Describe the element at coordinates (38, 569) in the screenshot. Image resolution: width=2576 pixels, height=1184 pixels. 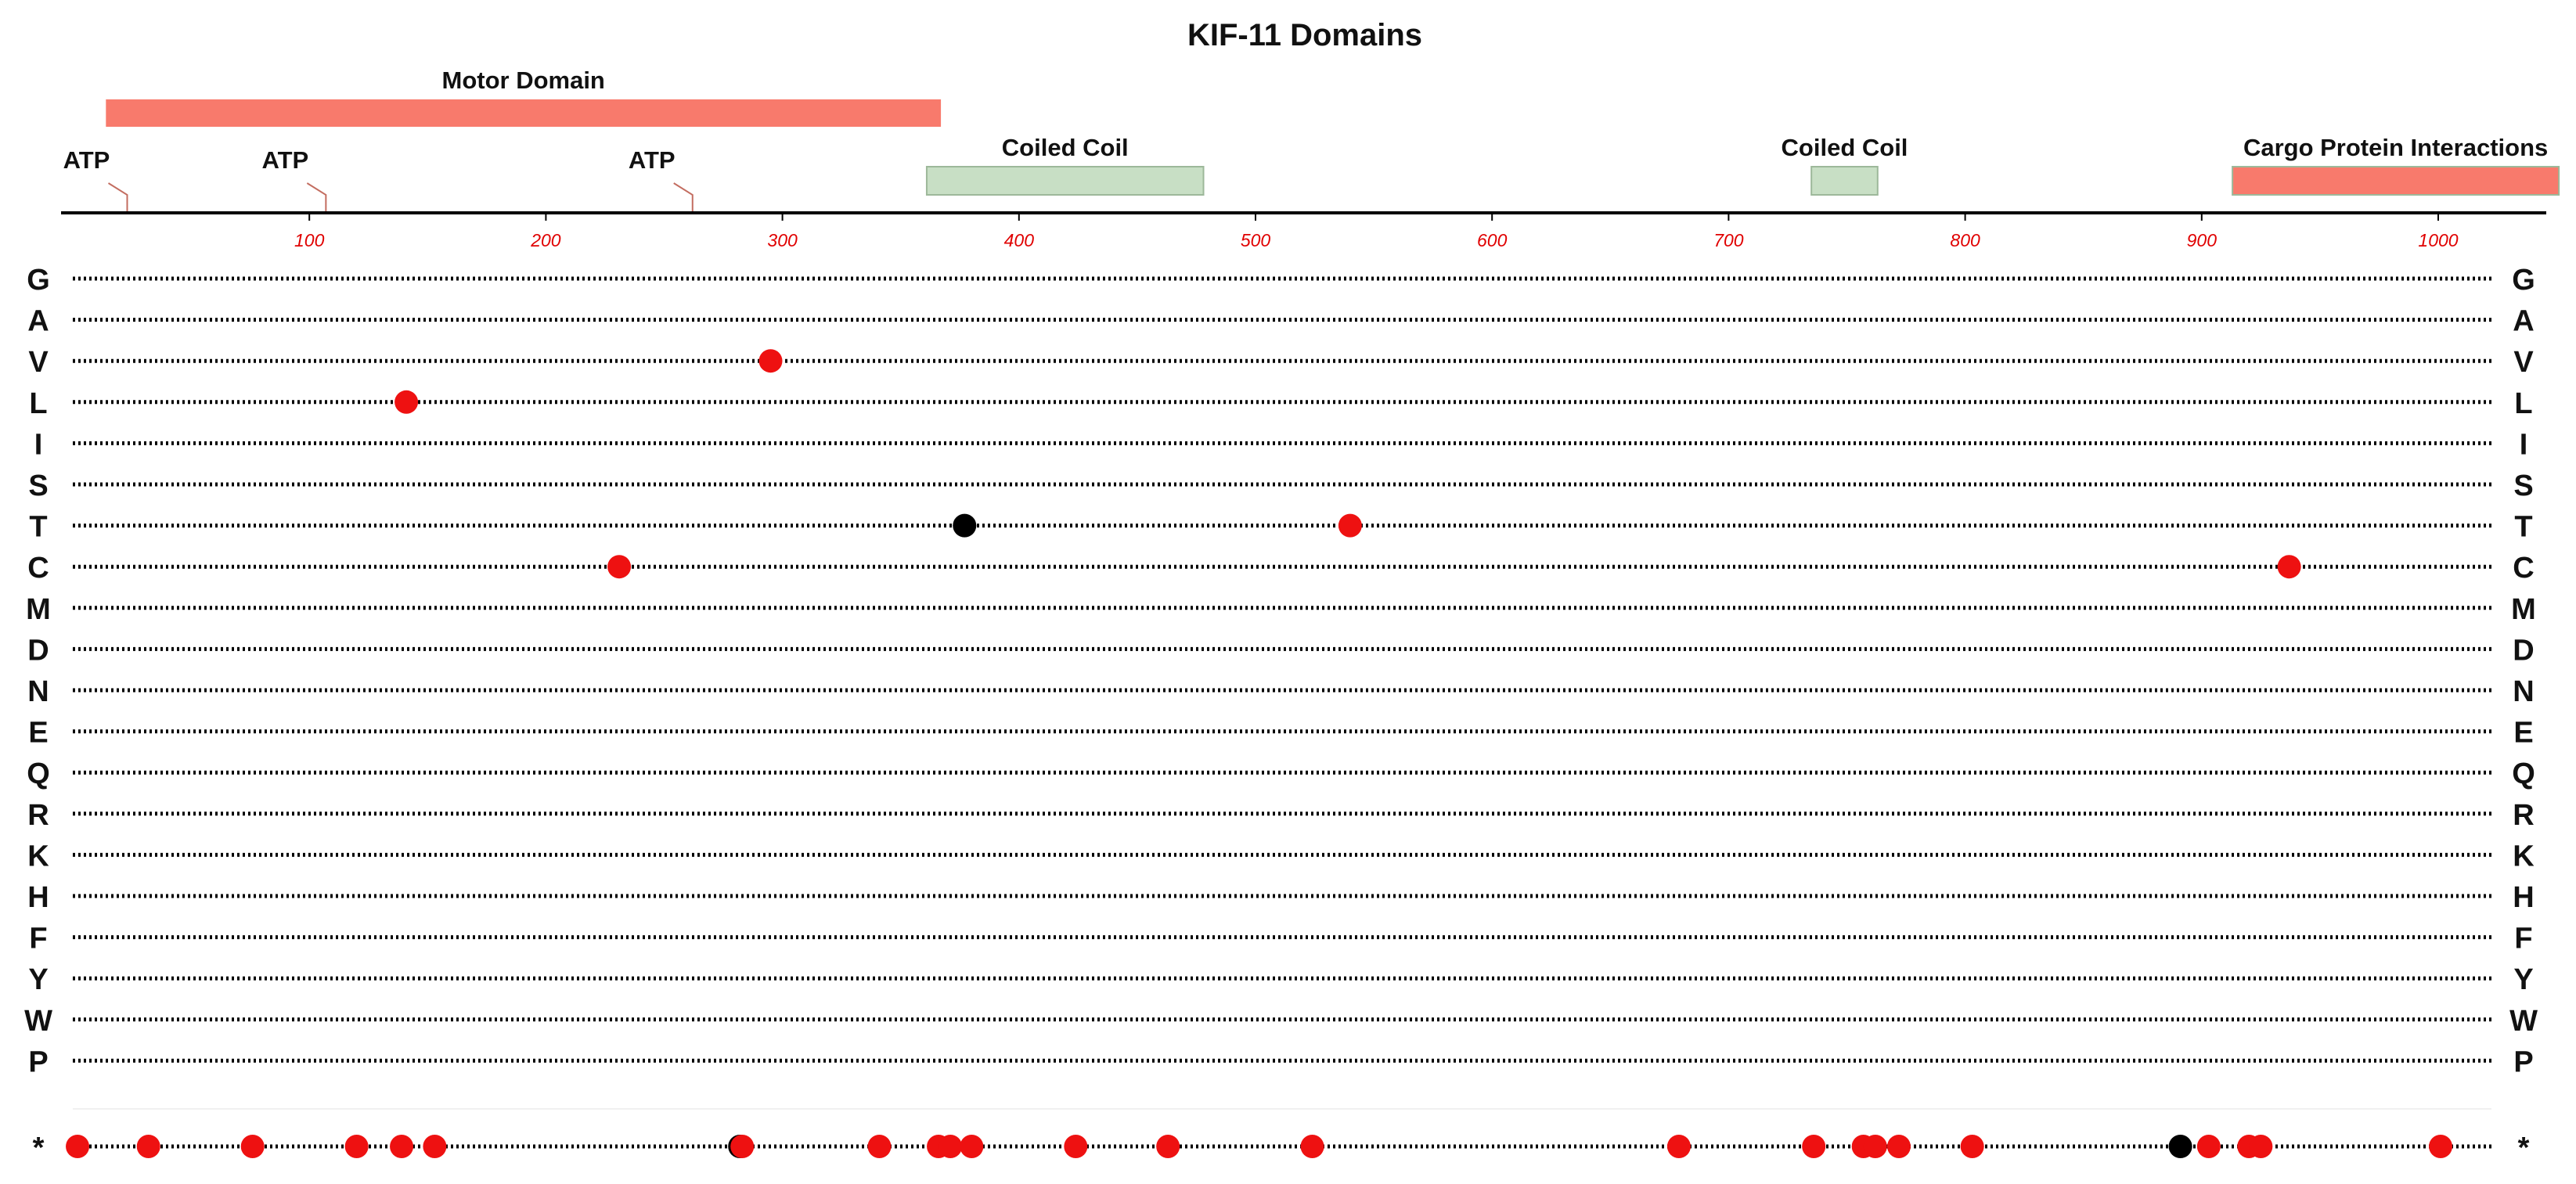
I see `row-label-left: C` at that location.